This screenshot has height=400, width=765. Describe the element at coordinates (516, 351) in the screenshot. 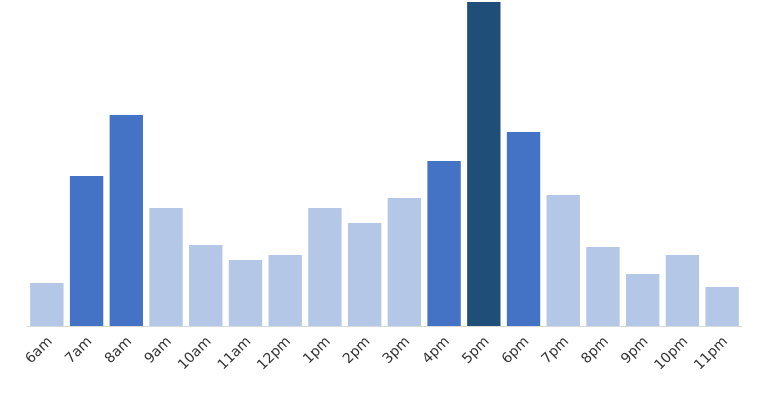

I see `x-tick-label: 6pm` at that location.